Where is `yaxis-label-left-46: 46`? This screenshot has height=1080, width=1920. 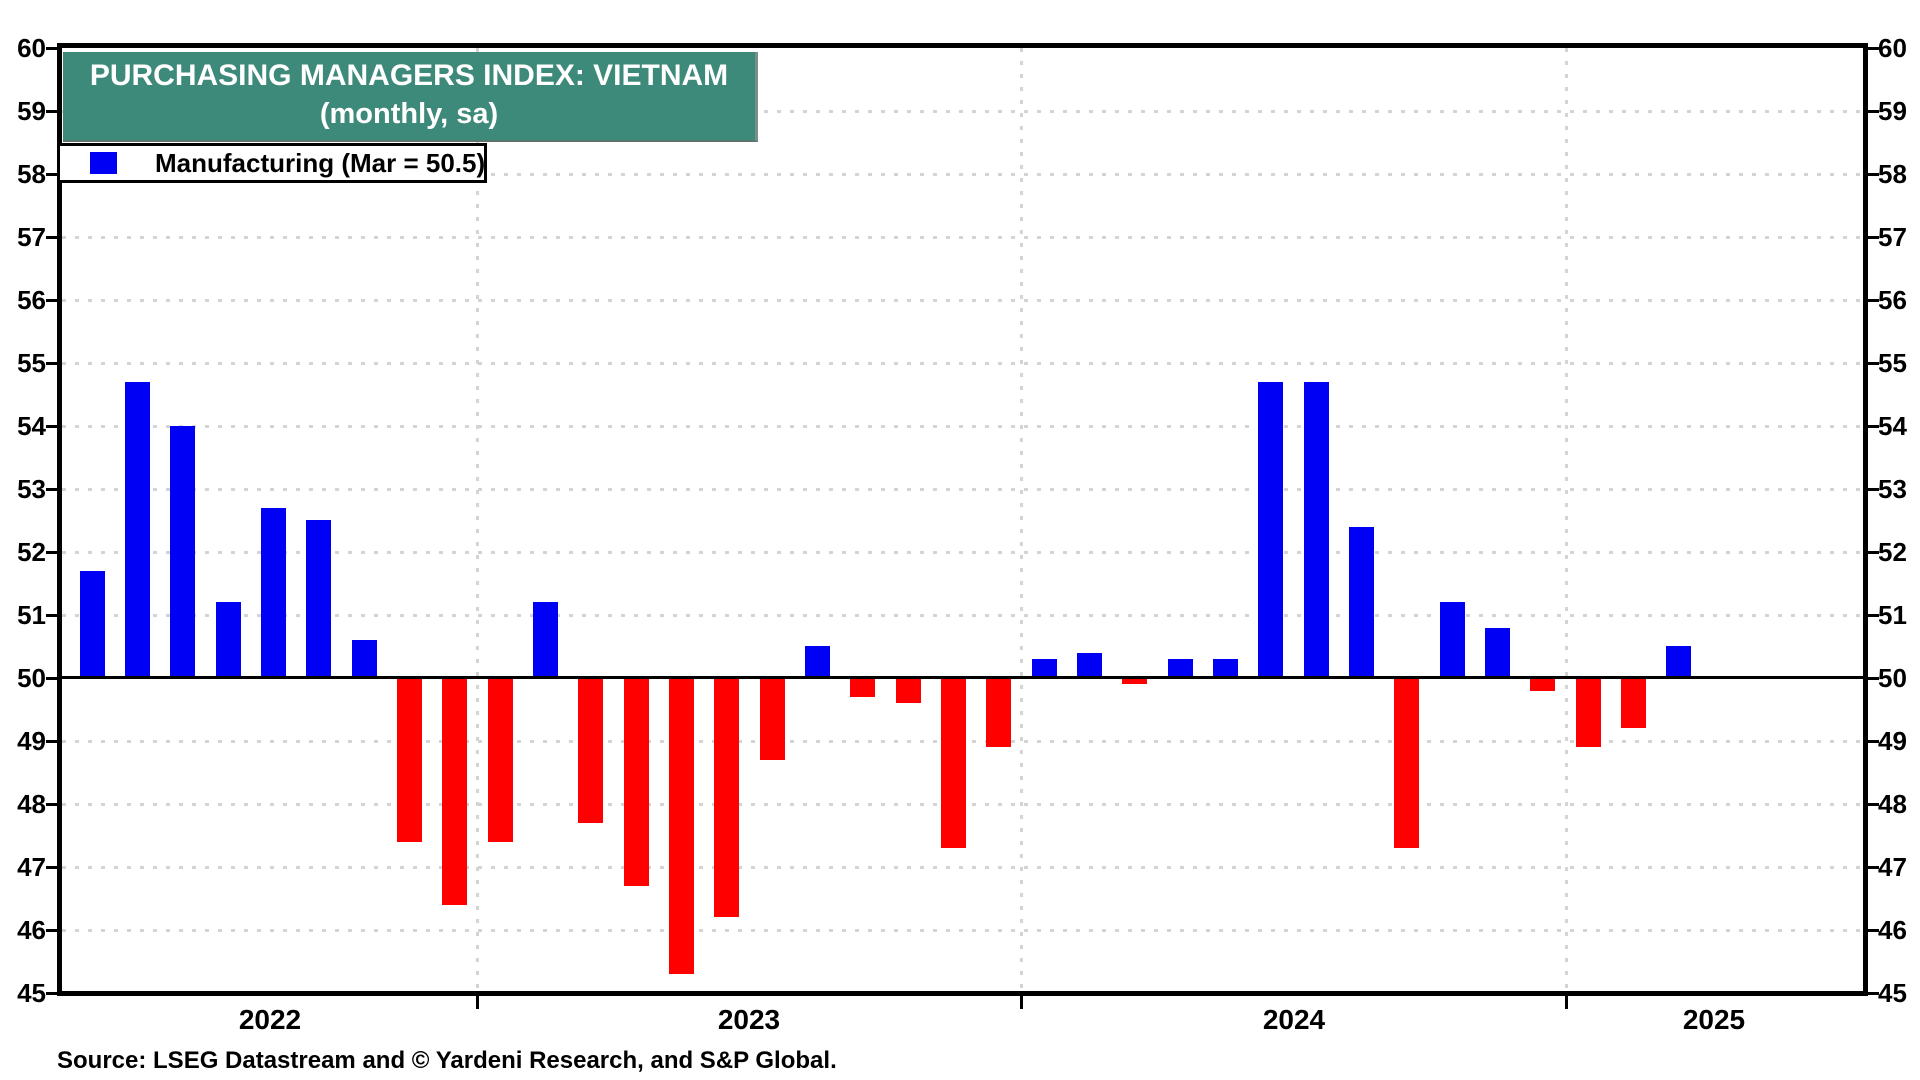
yaxis-label-left-46: 46 is located at coordinates (31, 930).